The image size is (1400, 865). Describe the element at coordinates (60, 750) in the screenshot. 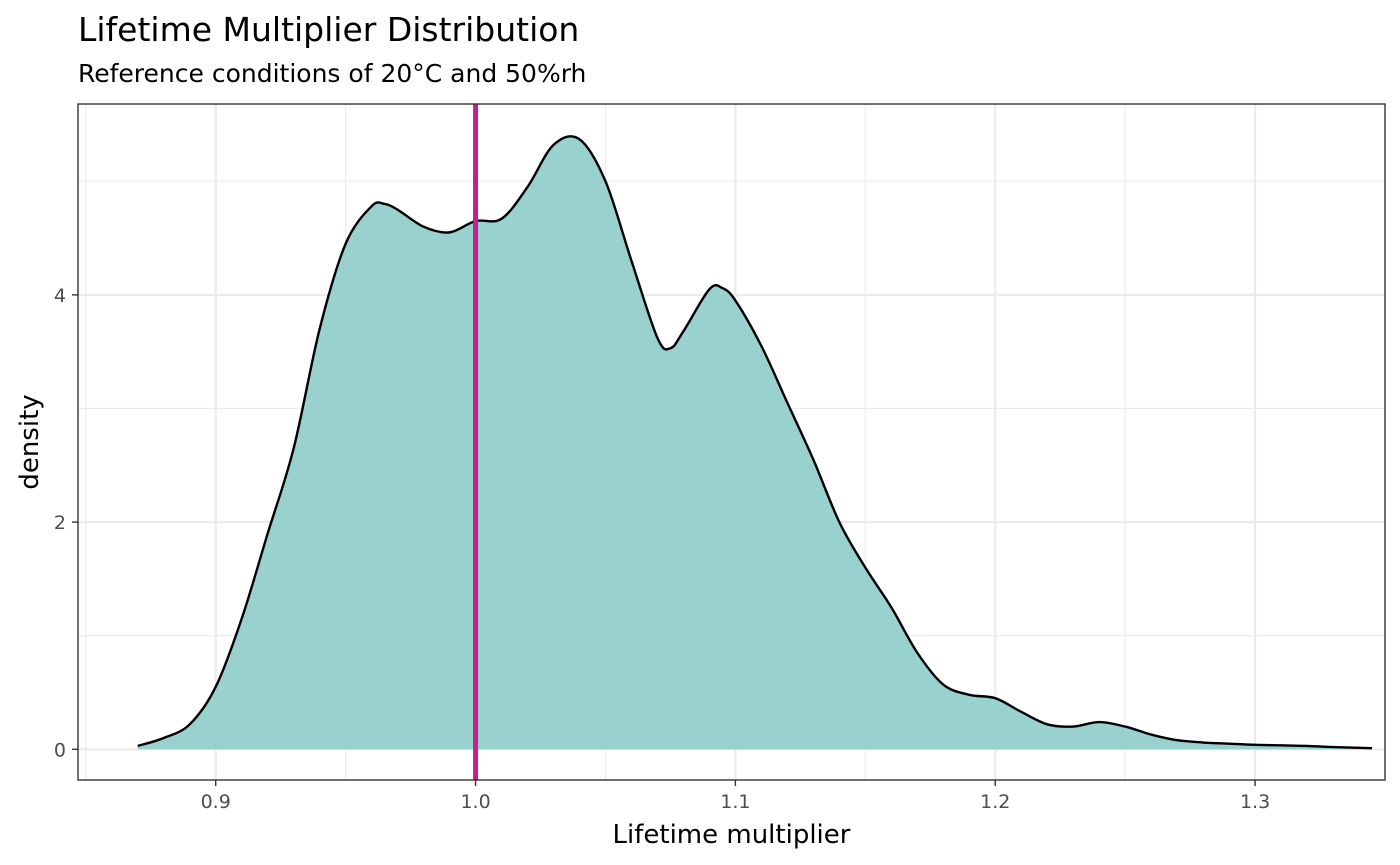

I see `y-tick-label: 0` at that location.